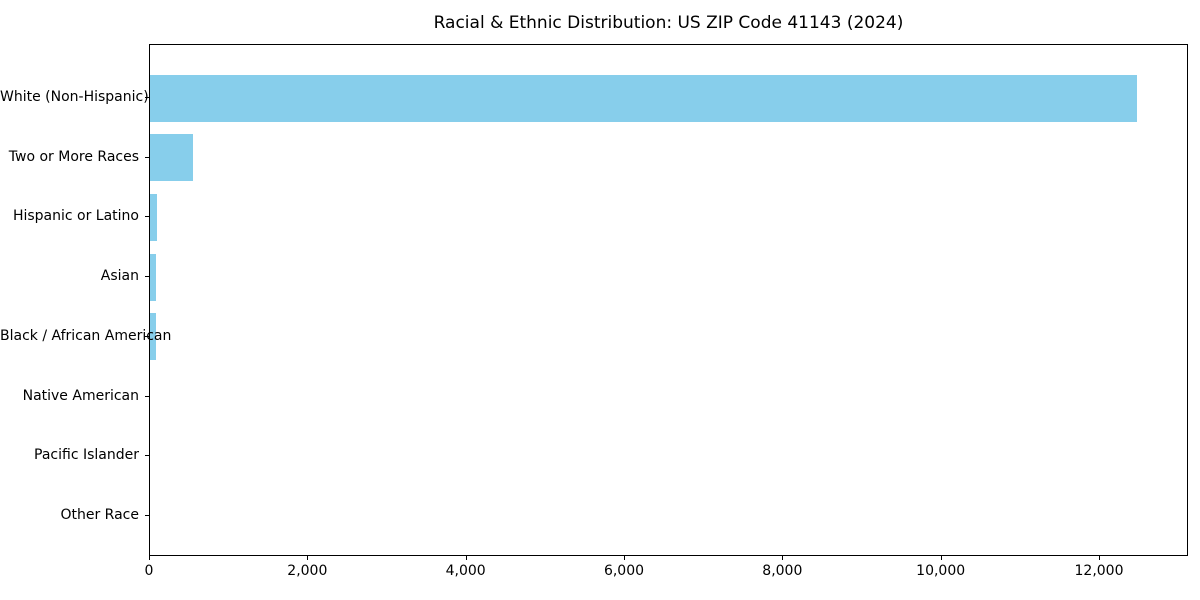 This screenshot has height=600, width=1200. I want to click on x-tick-label: 12,000, so click(1099, 571).